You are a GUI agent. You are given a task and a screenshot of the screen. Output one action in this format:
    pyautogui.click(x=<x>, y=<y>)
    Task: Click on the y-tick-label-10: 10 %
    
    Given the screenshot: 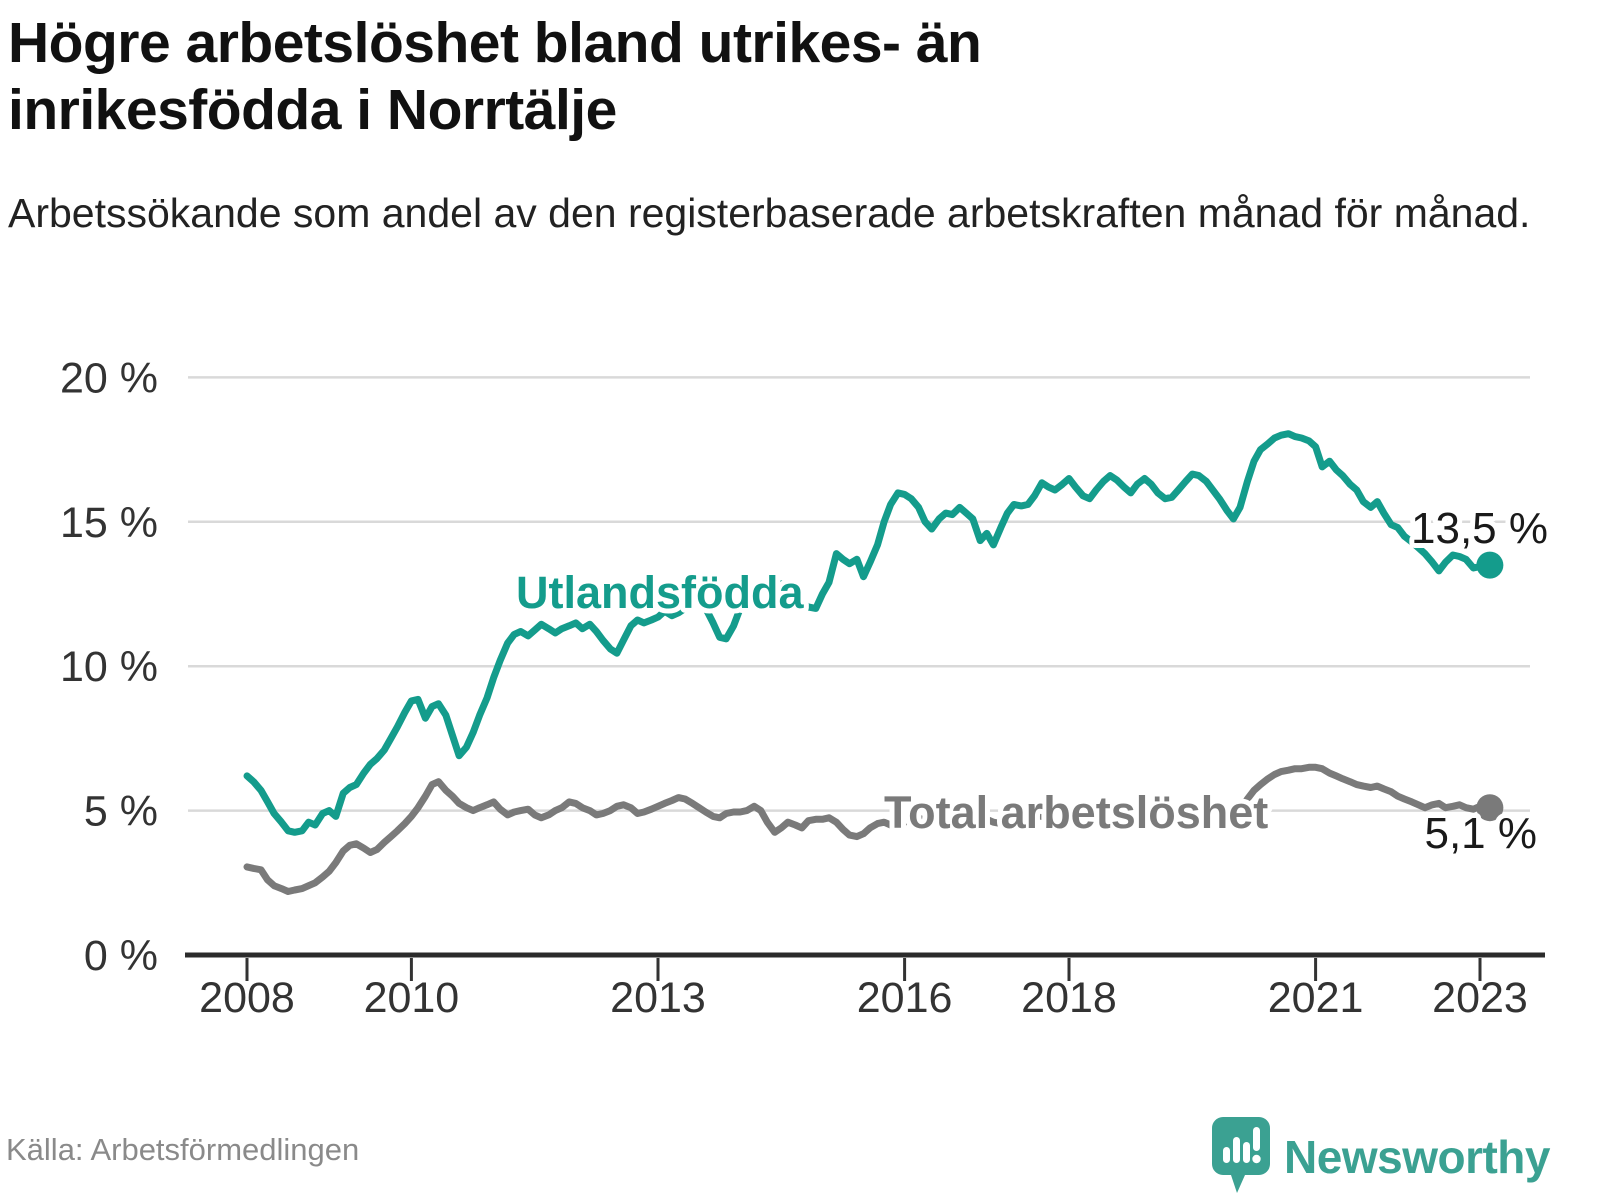 What is the action you would take?
    pyautogui.click(x=109, y=667)
    